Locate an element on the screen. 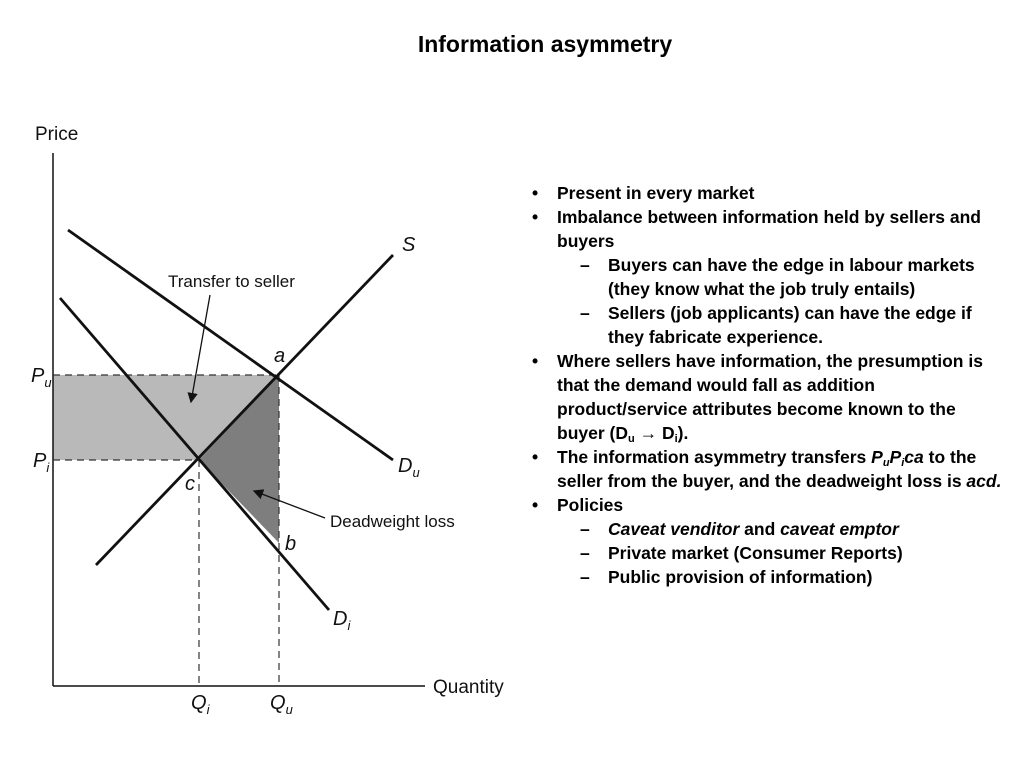 This screenshot has height=768, width=1024. bullet-item: • Present in every market is located at coordinates (643, 193).